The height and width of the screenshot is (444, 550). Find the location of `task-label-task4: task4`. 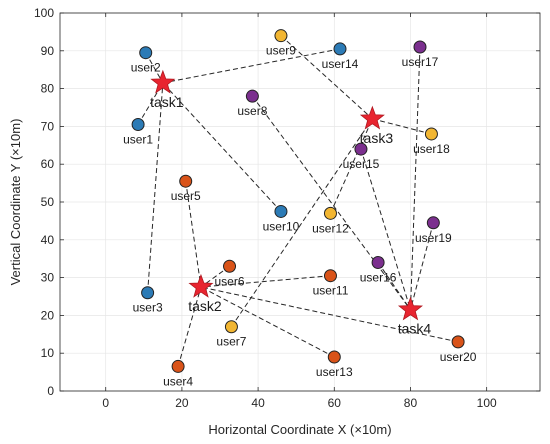

task-label-task4: task4 is located at coordinates (415, 329).